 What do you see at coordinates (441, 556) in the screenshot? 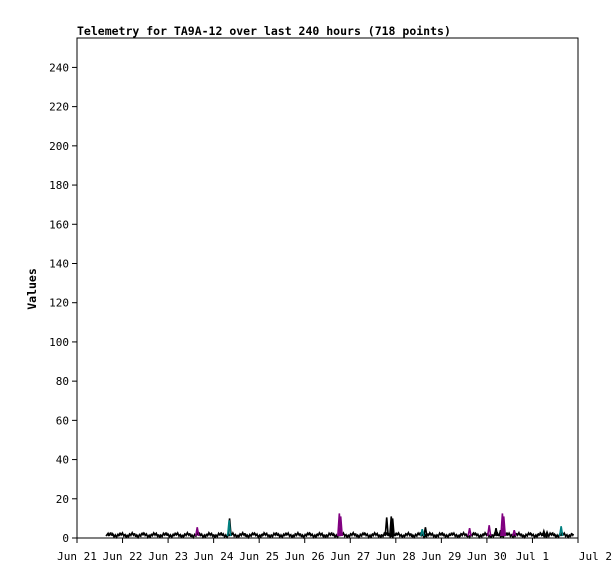
I see `x-tick-label: Jun 29` at bounding box center [441, 556].